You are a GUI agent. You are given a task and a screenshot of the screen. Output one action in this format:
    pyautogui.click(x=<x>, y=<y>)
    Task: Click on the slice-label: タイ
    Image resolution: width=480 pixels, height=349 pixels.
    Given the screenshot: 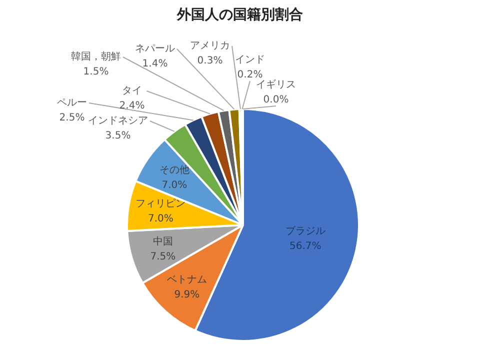 What is the action you would take?
    pyautogui.click(x=132, y=91)
    